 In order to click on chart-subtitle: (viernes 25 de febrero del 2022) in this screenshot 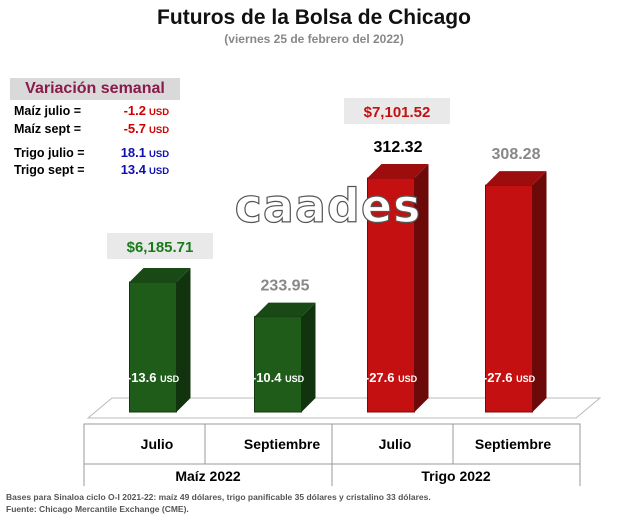, I will do `click(314, 39)`.